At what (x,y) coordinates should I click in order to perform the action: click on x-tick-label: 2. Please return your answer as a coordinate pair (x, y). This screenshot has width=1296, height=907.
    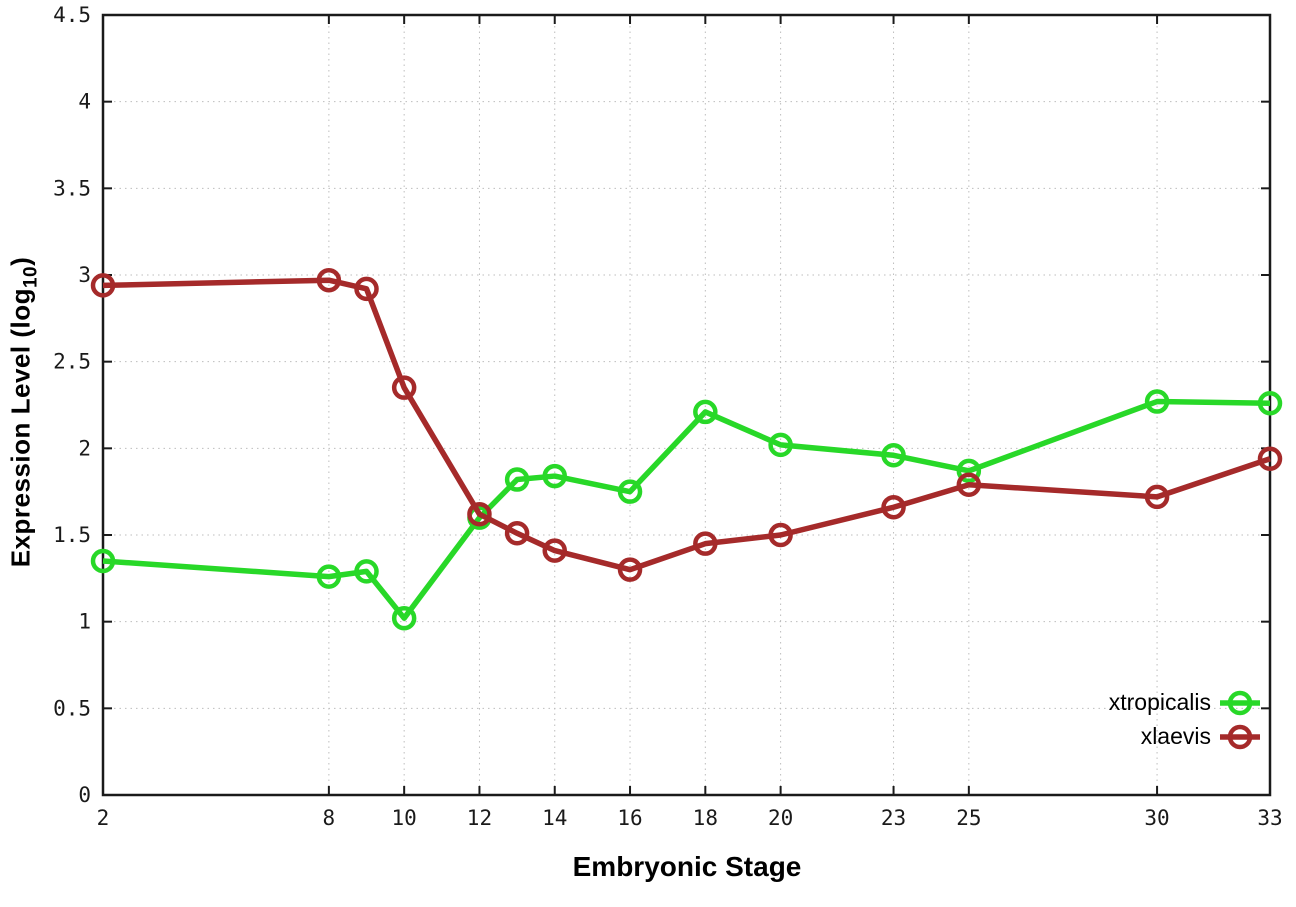
    Looking at the image, I should click on (103, 818).